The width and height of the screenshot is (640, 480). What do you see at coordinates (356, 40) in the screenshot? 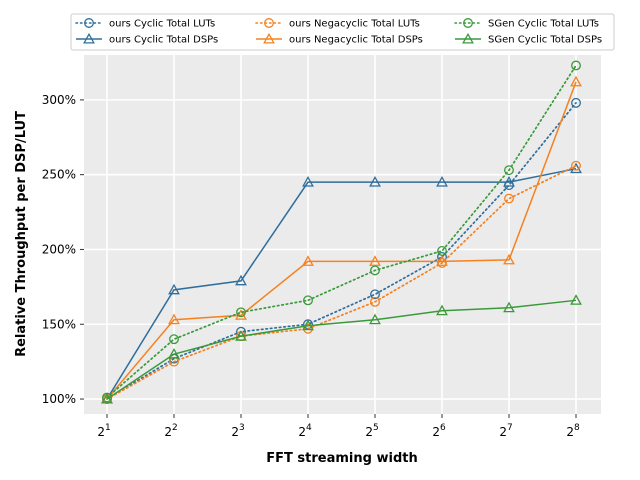
I see `legend-label: ours Negacyclic Total DSPs` at bounding box center [356, 40].